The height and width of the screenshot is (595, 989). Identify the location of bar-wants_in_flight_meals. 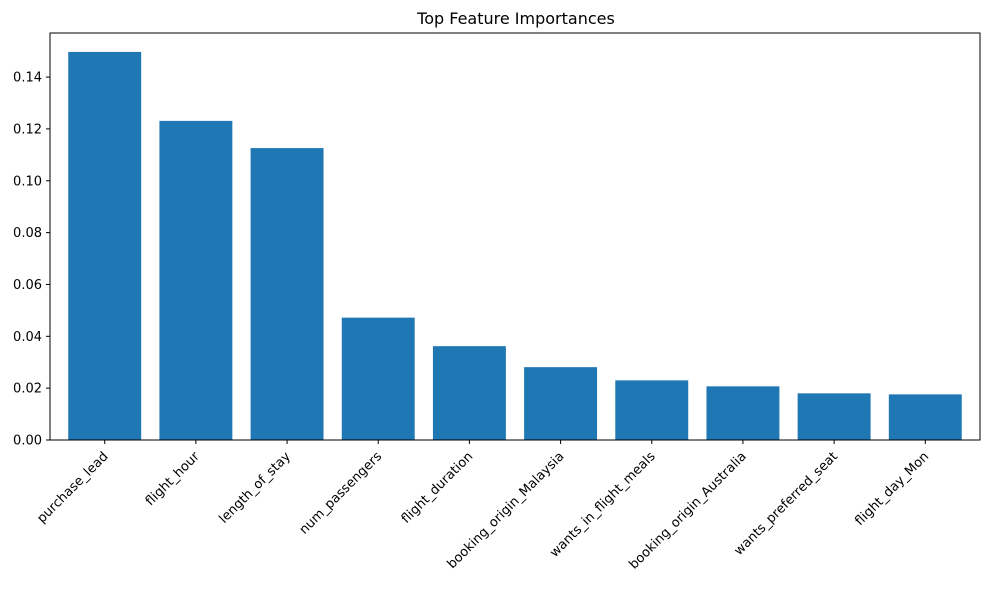
(652, 410).